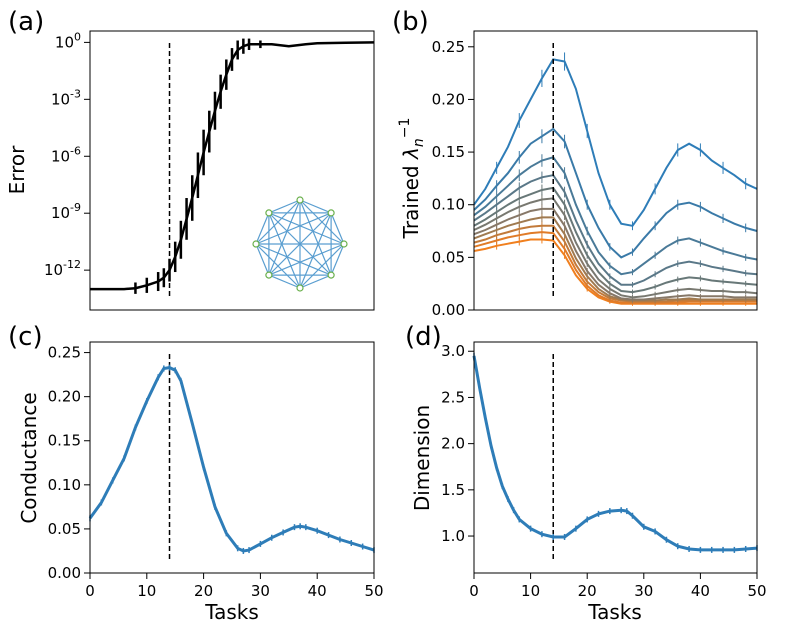  Describe the element at coordinates (317, 591) in the screenshot. I see `c-xtick-label-4: 40` at that location.